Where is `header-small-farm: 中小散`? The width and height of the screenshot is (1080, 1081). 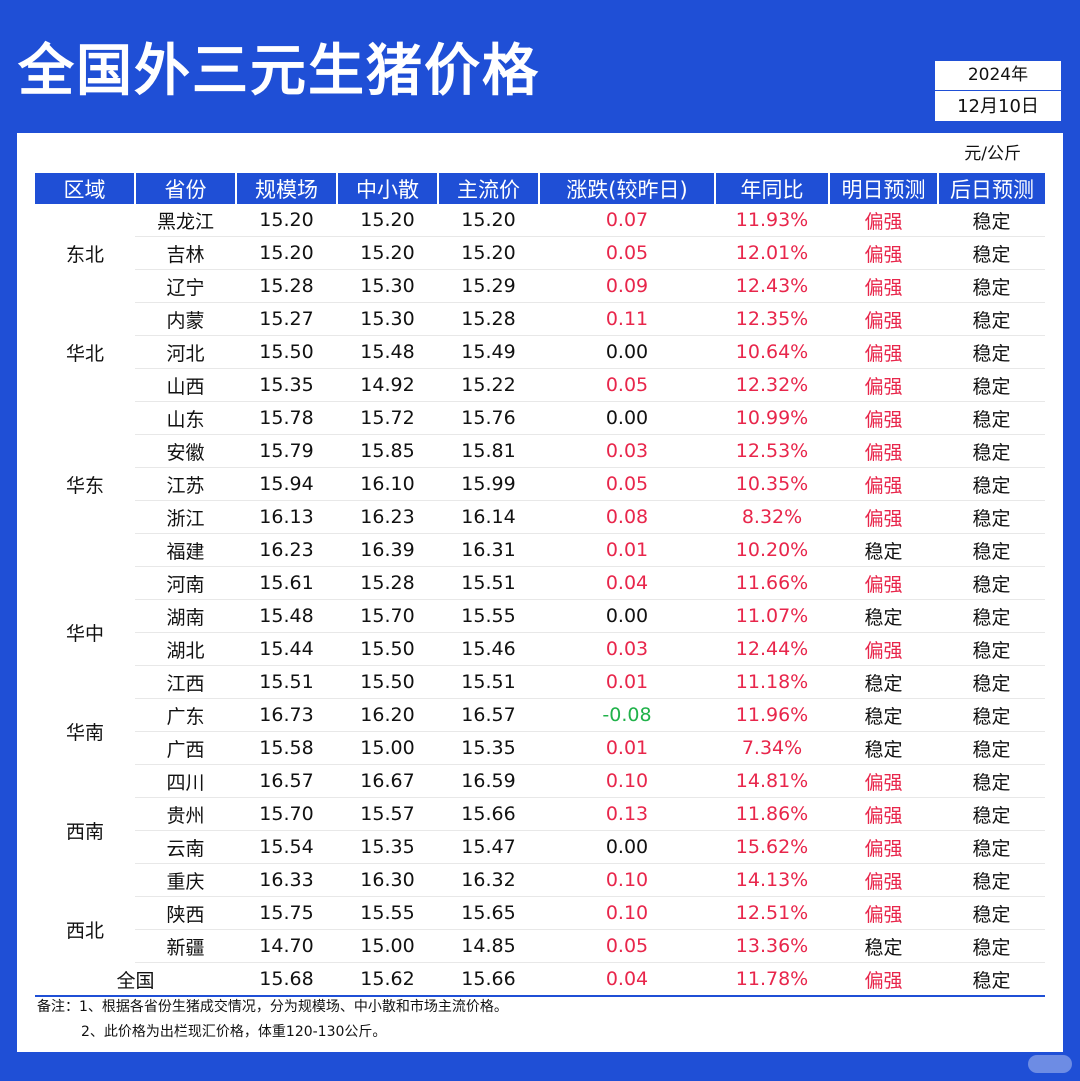
header-small-farm: 中小散 is located at coordinates (387, 188).